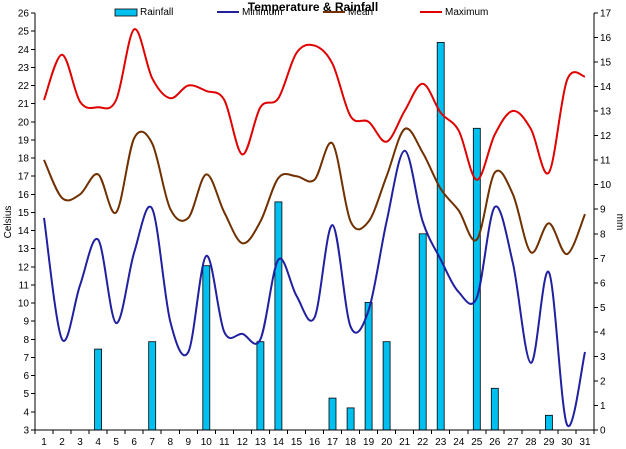  What do you see at coordinates (360, 12) in the screenshot?
I see `legend-label-mean: Mean` at bounding box center [360, 12].